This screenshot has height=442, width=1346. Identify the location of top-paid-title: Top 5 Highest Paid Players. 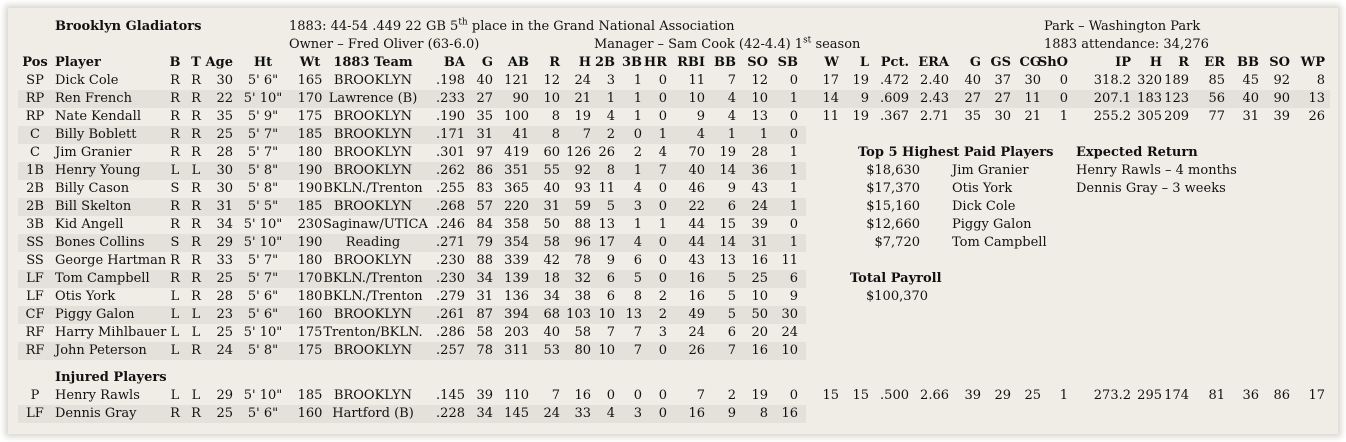
(956, 152).